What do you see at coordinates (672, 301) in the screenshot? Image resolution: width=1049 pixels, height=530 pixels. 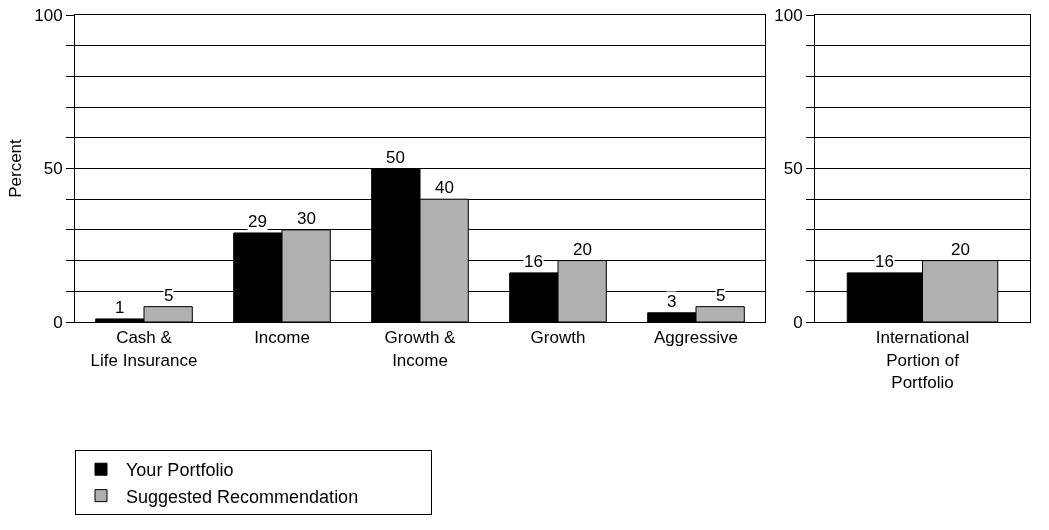 I see `data-label: 3` at bounding box center [672, 301].